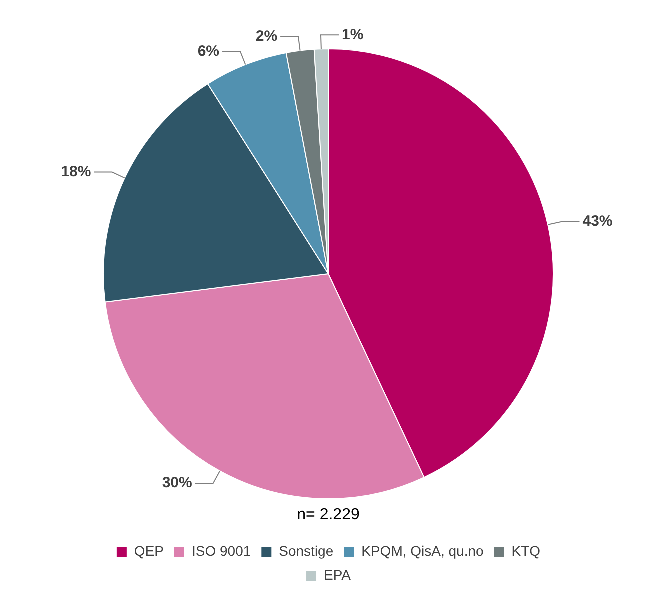 This screenshot has width=657, height=601. I want to click on data-label: 2%, so click(267, 37).